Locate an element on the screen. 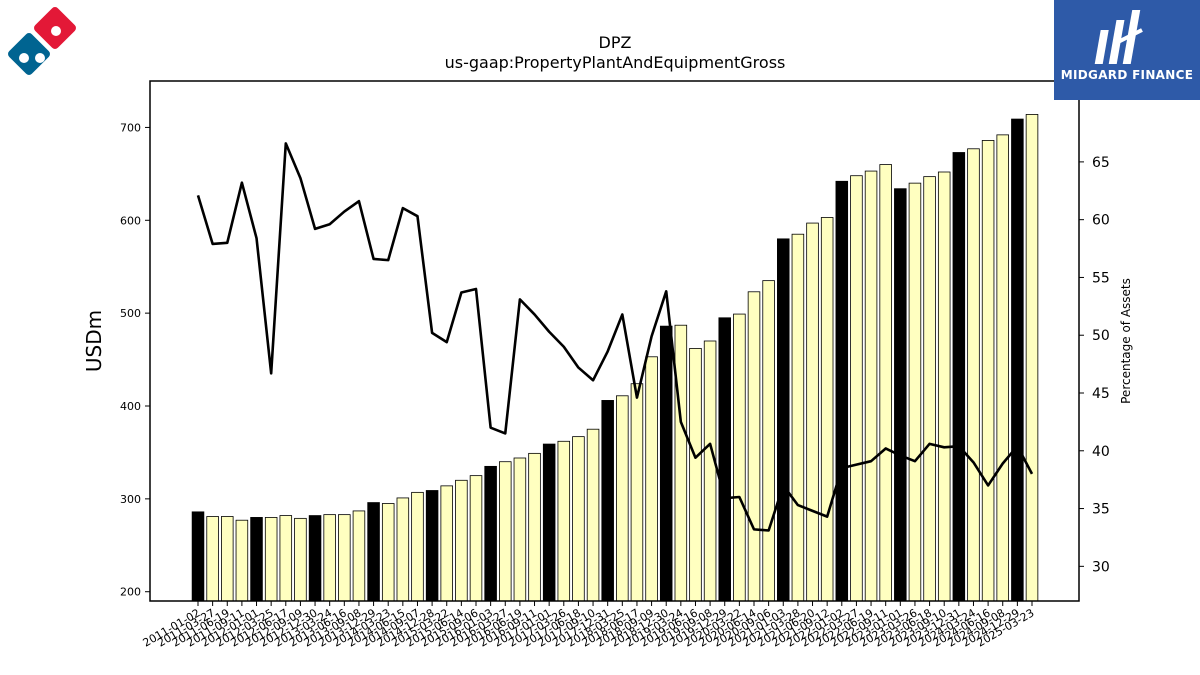 This screenshot has height=675, width=1200. dominos-logo-icon is located at coordinates (42, 41).